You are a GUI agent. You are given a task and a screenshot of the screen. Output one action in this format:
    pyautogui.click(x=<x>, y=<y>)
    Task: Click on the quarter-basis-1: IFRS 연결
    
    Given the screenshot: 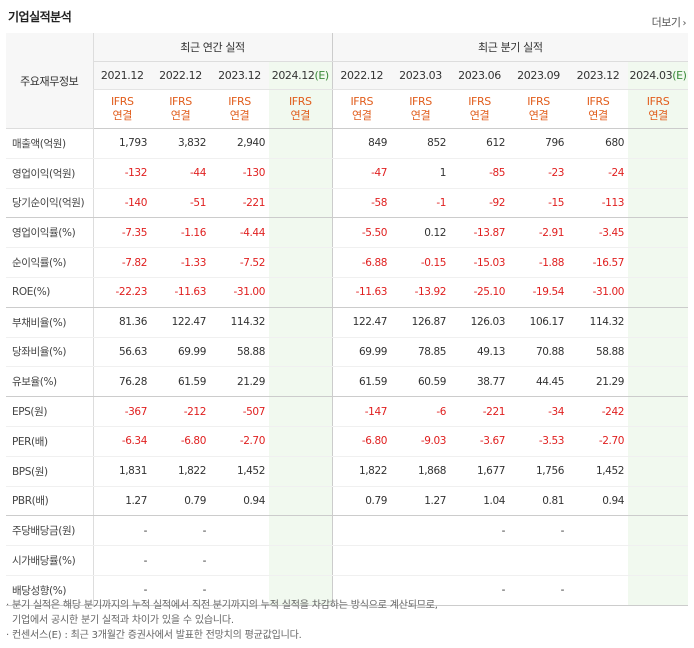 What is the action you would take?
    pyautogui.click(x=421, y=109)
    